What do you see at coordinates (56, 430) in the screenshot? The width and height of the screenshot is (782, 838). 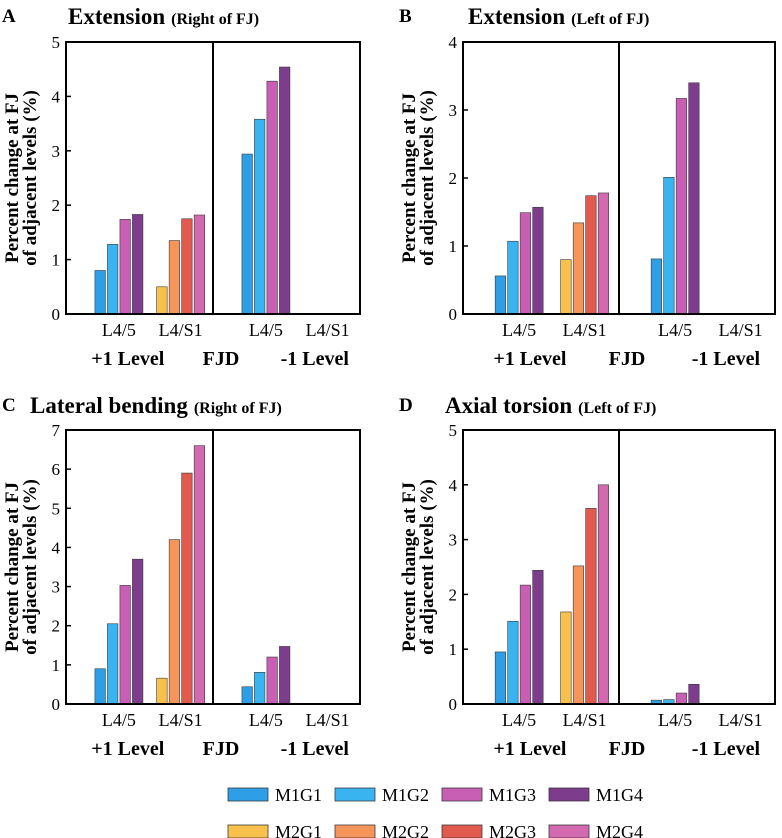 I see `y-tick-label: 7` at bounding box center [56, 430].